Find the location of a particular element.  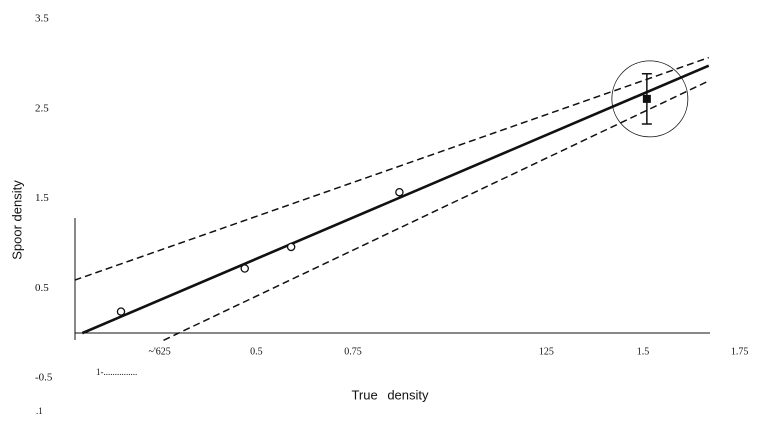

x-tick-label: 0.5 is located at coordinates (256, 351).